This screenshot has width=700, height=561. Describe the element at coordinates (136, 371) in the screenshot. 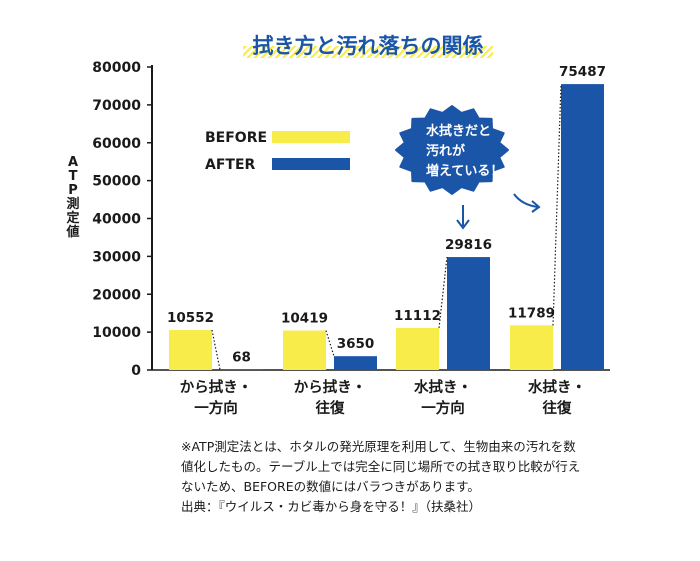

I see `y-tick-label: 0` at that location.